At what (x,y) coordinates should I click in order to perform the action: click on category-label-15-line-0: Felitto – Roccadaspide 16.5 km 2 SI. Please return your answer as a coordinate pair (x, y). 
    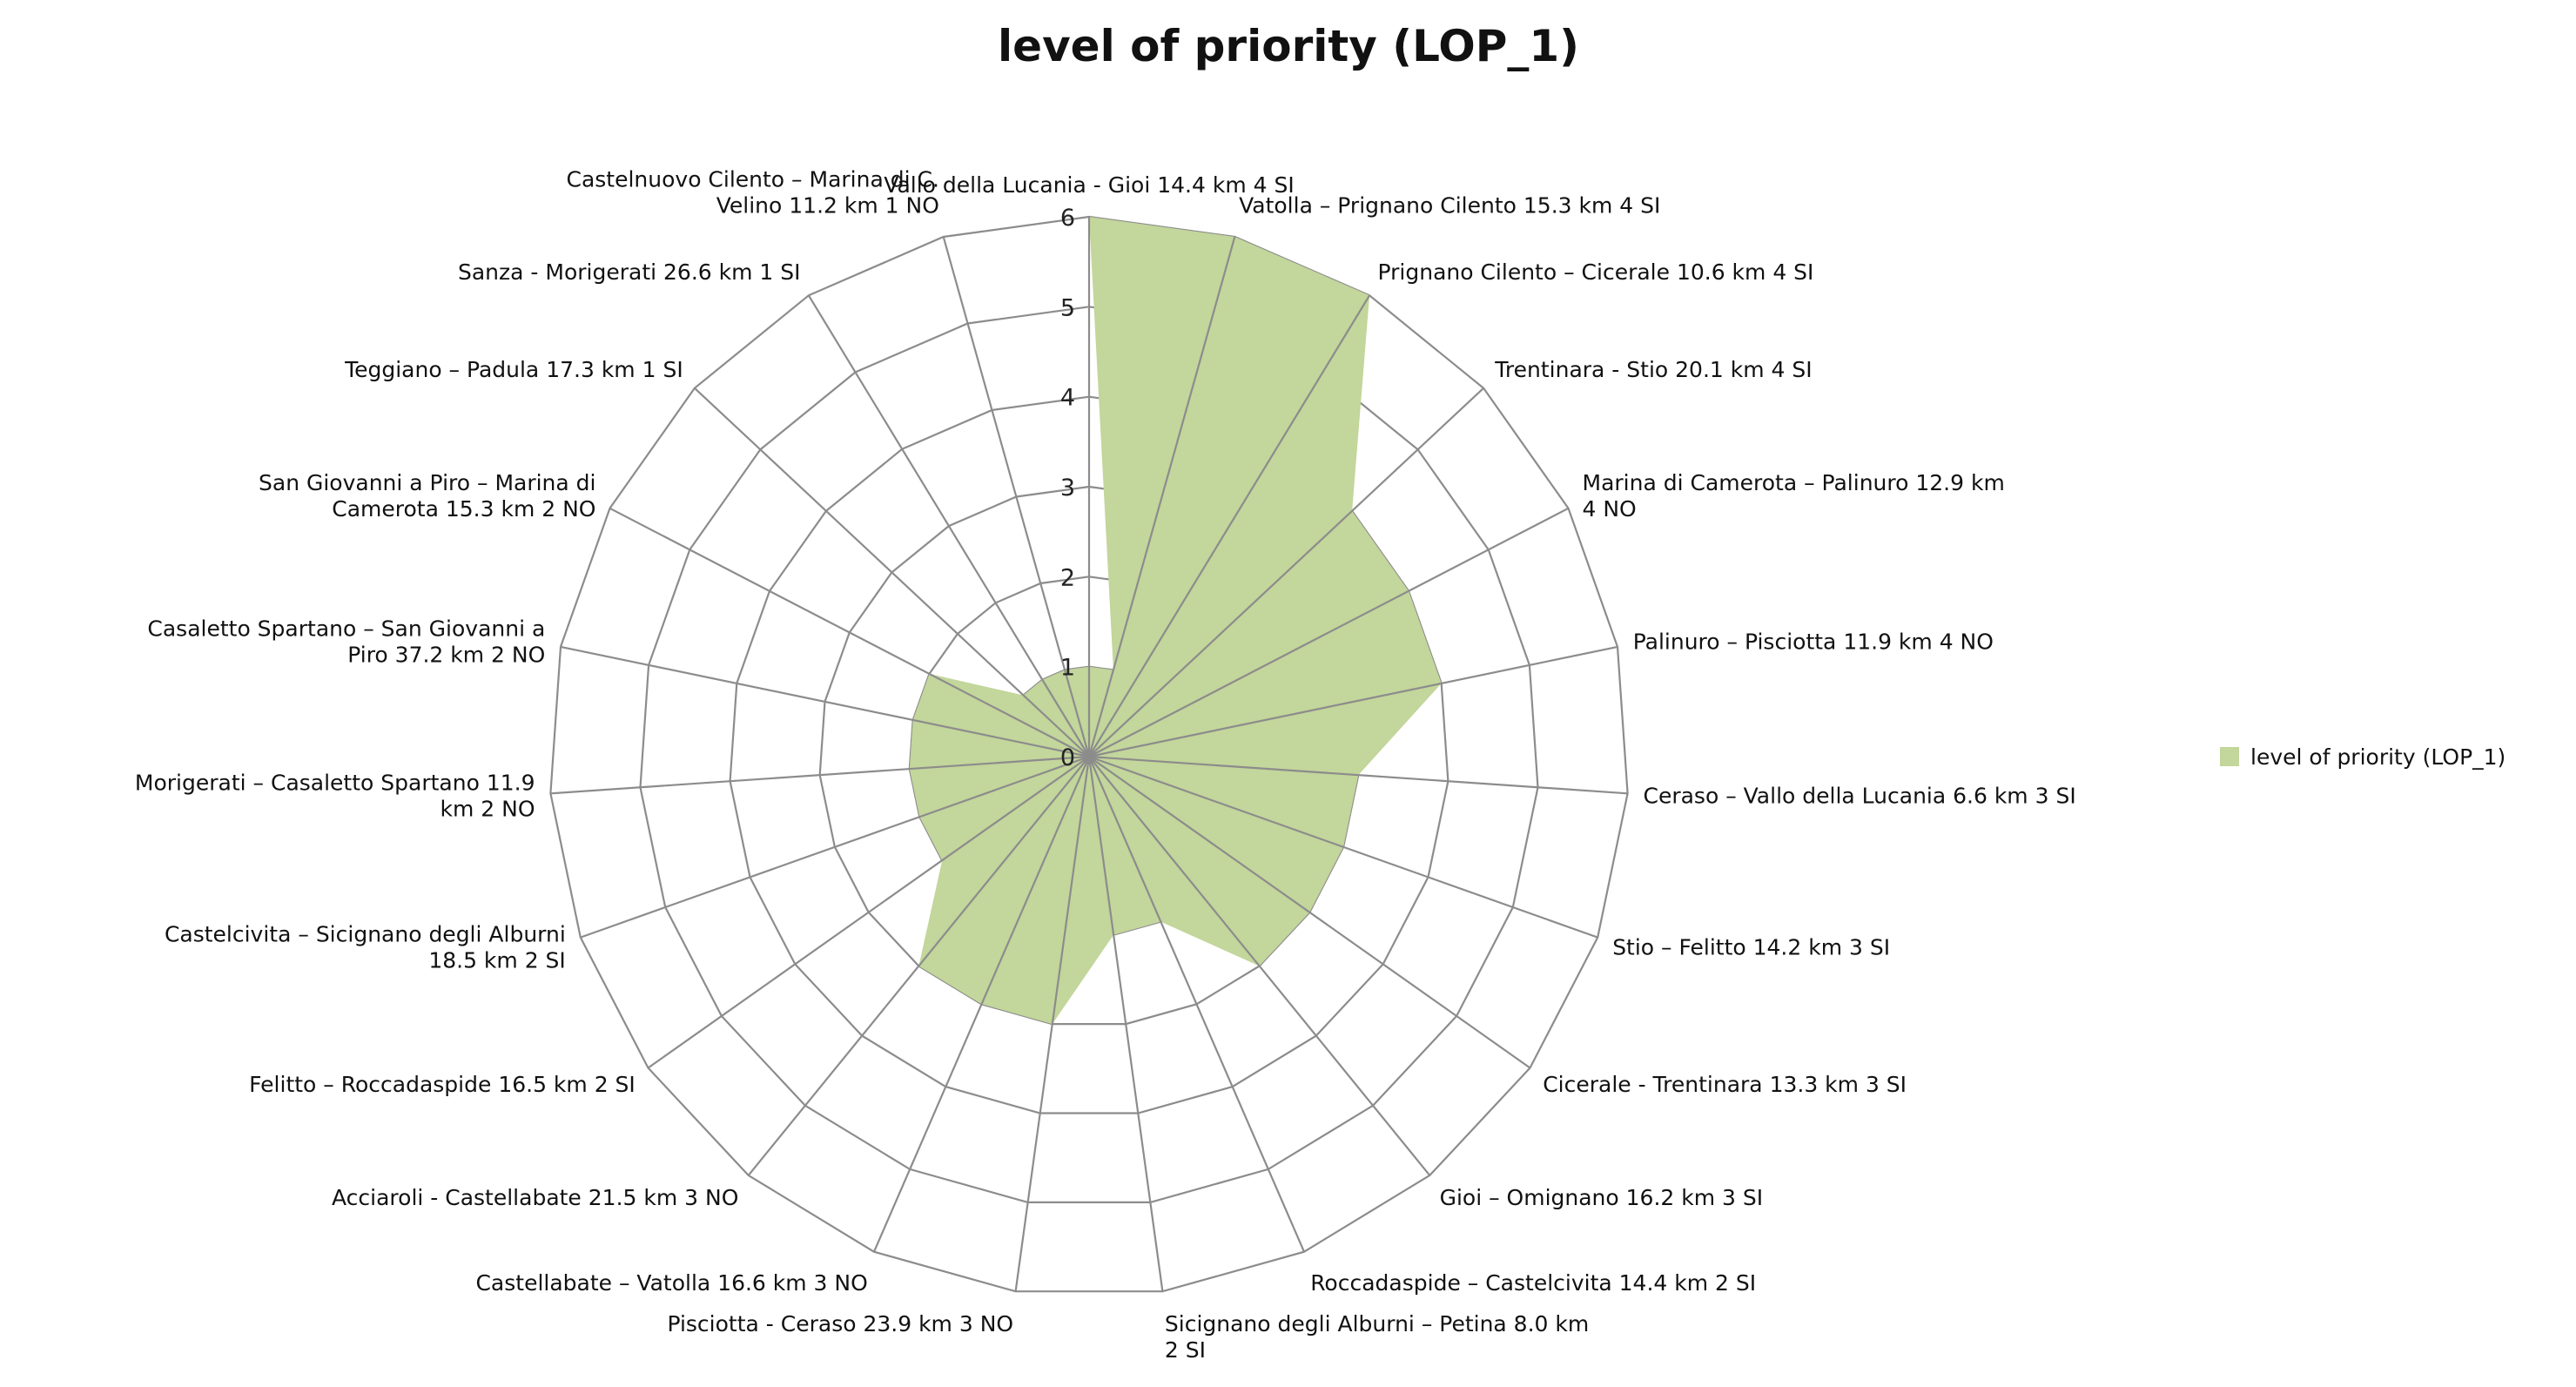
    Looking at the image, I should click on (442, 1084).